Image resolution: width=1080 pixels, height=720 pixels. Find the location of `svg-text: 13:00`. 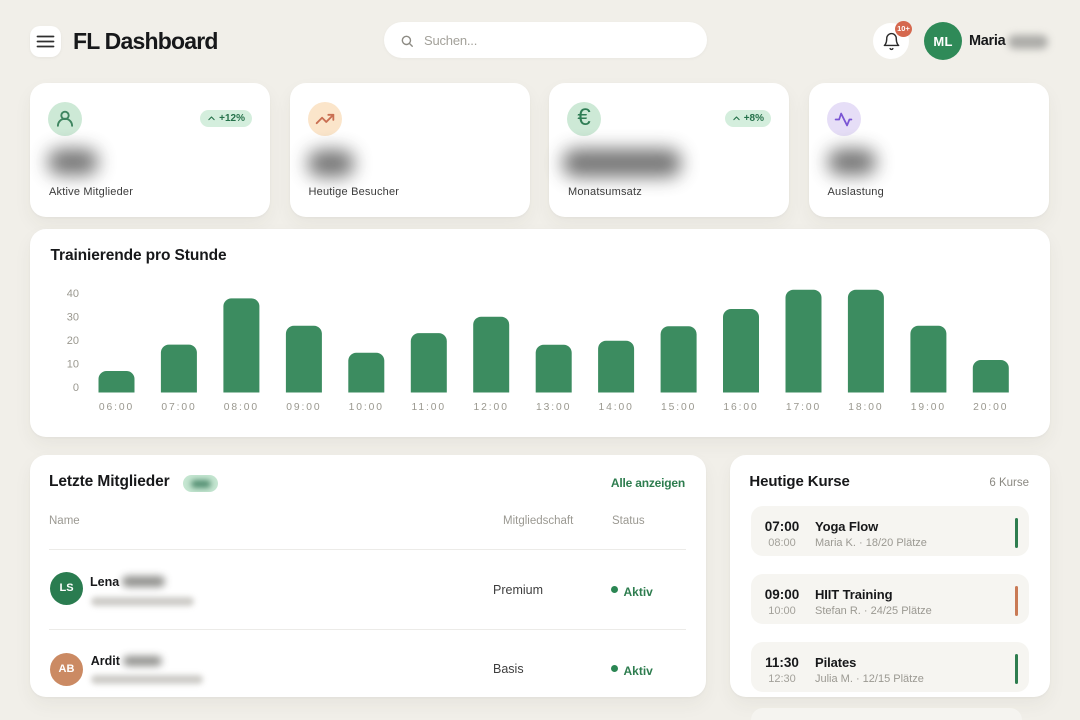

svg-text: 13:00 is located at coordinates (553, 407).